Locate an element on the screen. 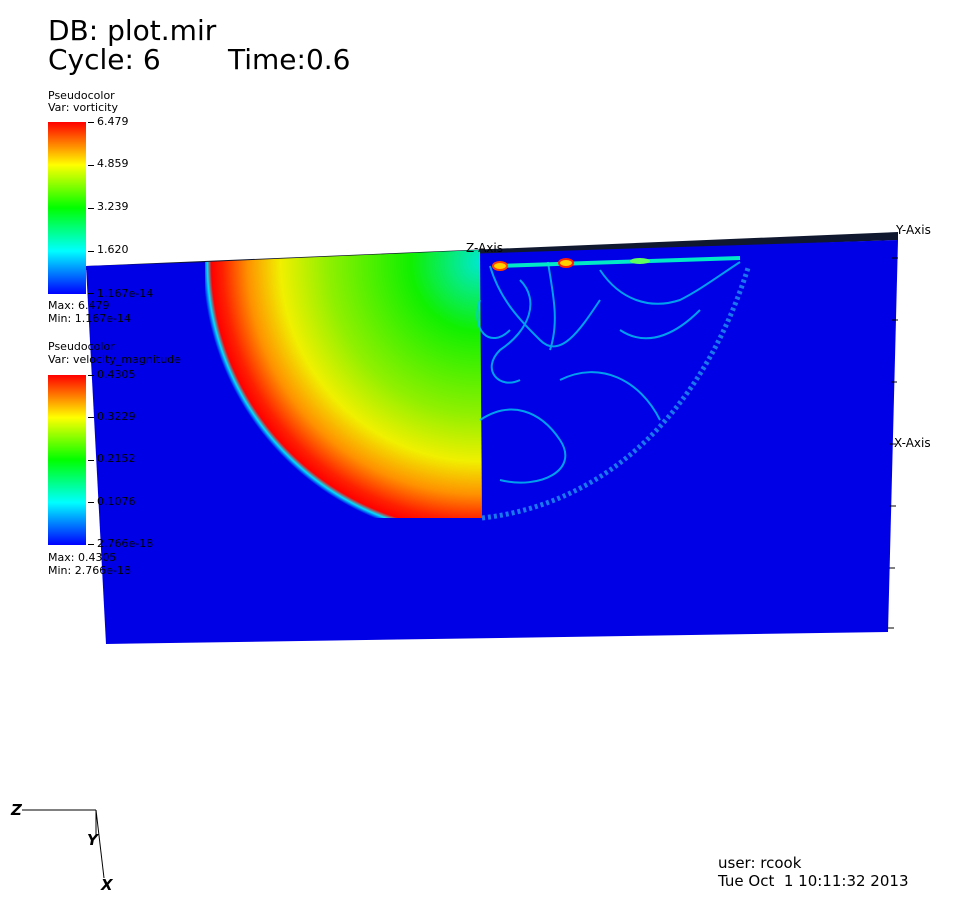 The width and height of the screenshot is (958, 900). z-axis-label: Z-Axis is located at coordinates (484, 248).